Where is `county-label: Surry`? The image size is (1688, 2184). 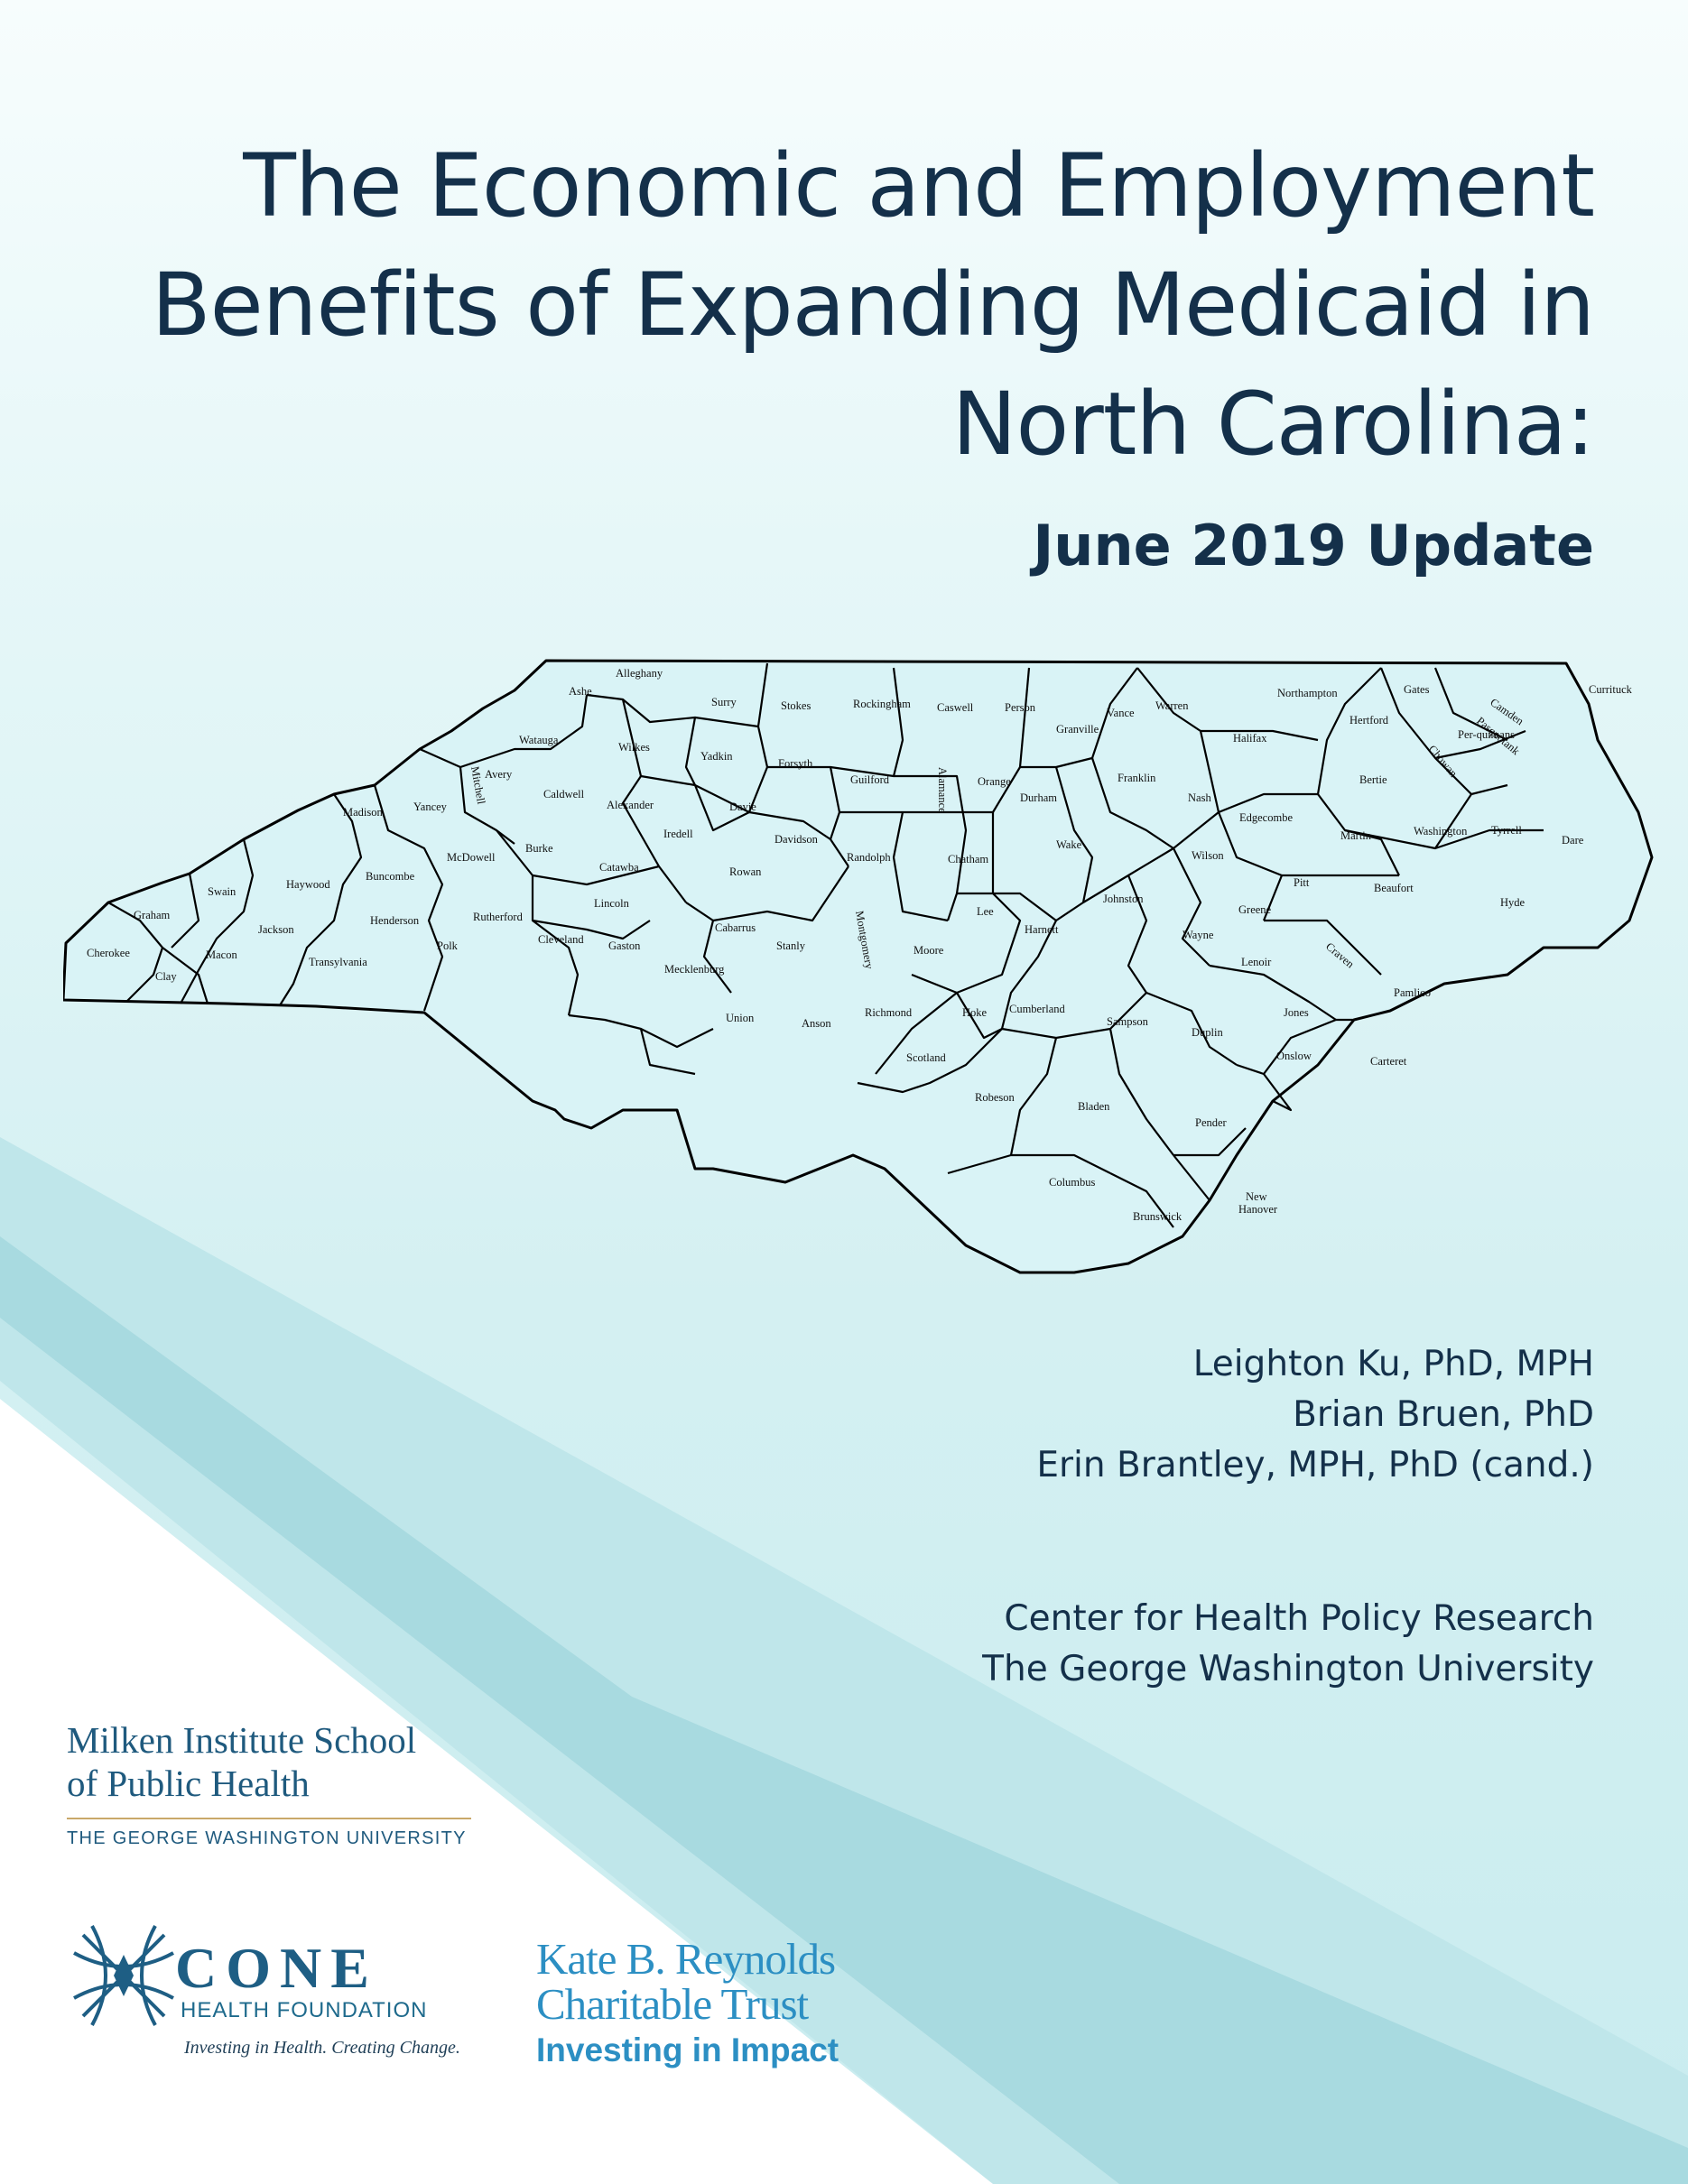
county-label: Surry is located at coordinates (724, 702).